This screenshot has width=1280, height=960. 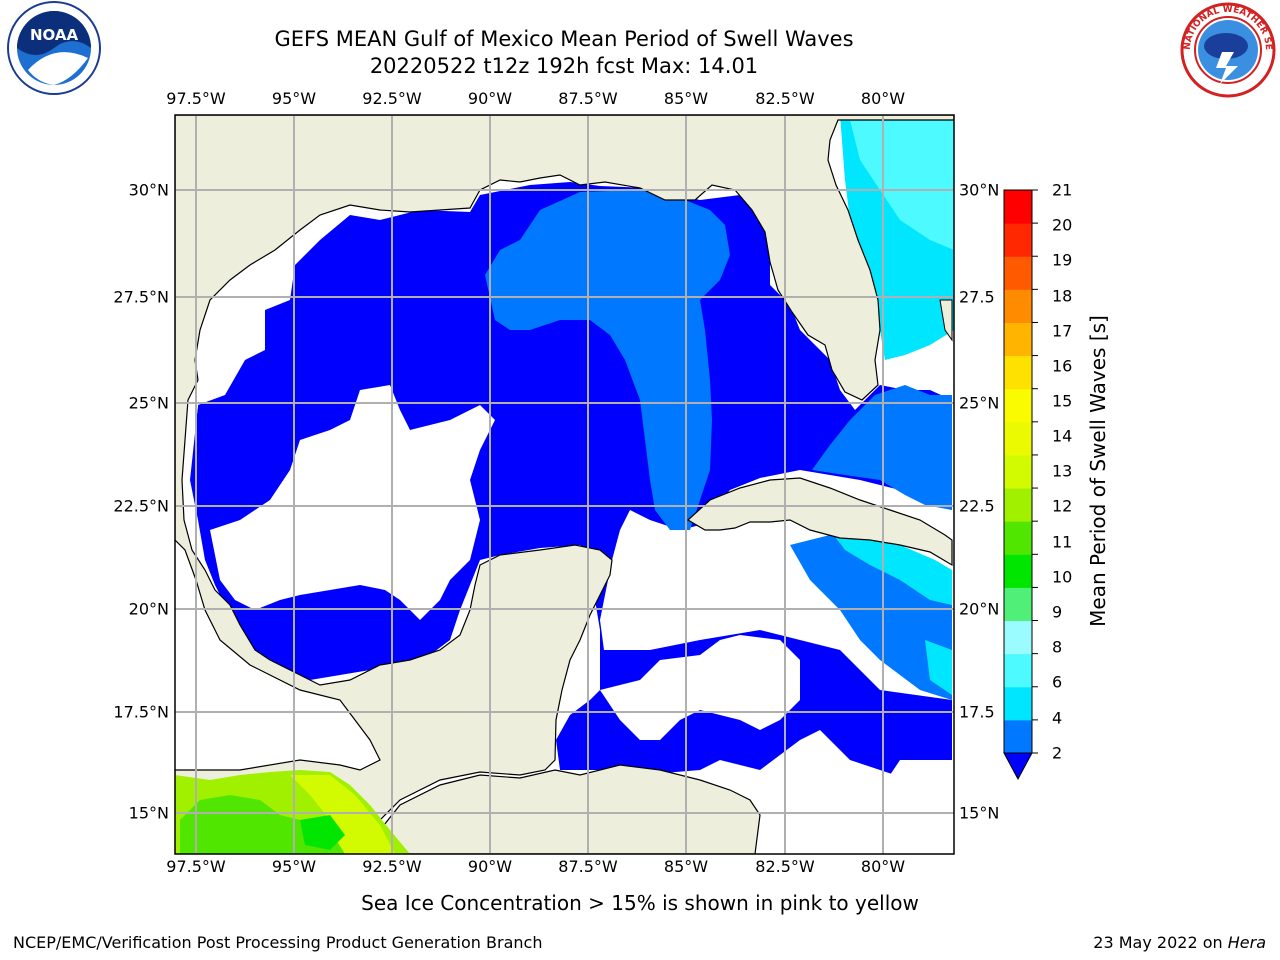 What do you see at coordinates (141, 712) in the screenshot?
I see `lat-tick-left: 17.5°N` at bounding box center [141, 712].